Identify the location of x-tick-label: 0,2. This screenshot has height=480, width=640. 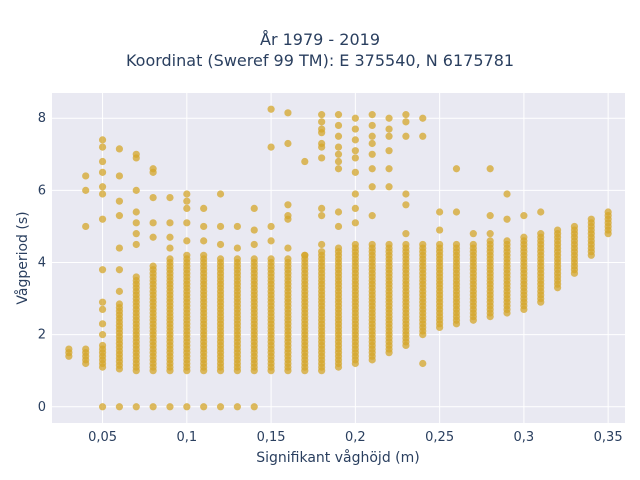
(355, 437).